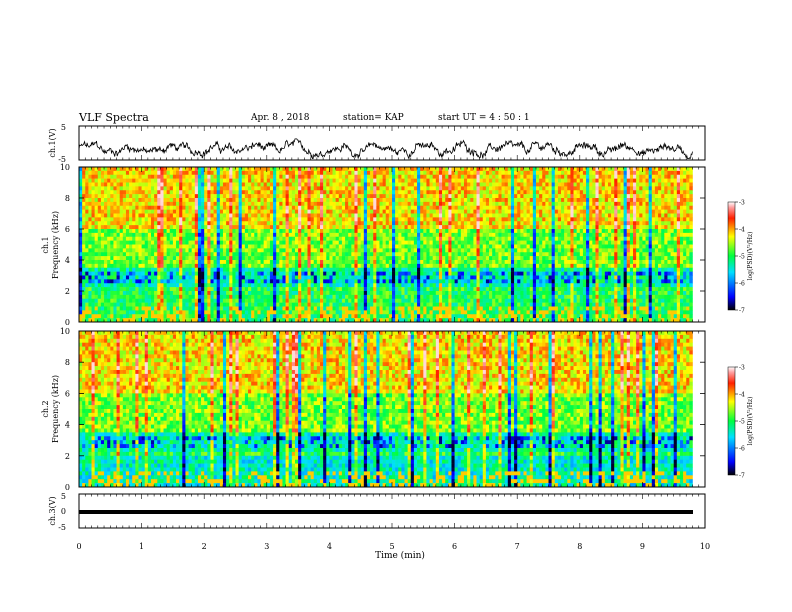  I want to click on date-label: Apr. 8 , 2018, so click(280, 118).